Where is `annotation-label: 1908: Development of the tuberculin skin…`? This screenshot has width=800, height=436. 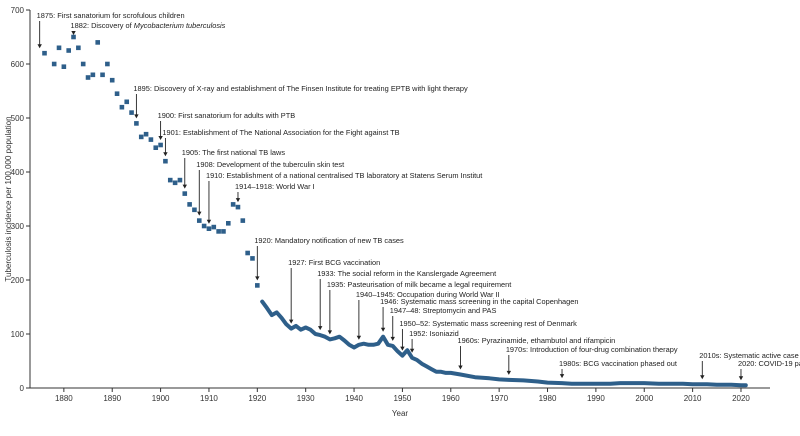 annotation-label: 1908: Development of the tuberculin skin… is located at coordinates (270, 164).